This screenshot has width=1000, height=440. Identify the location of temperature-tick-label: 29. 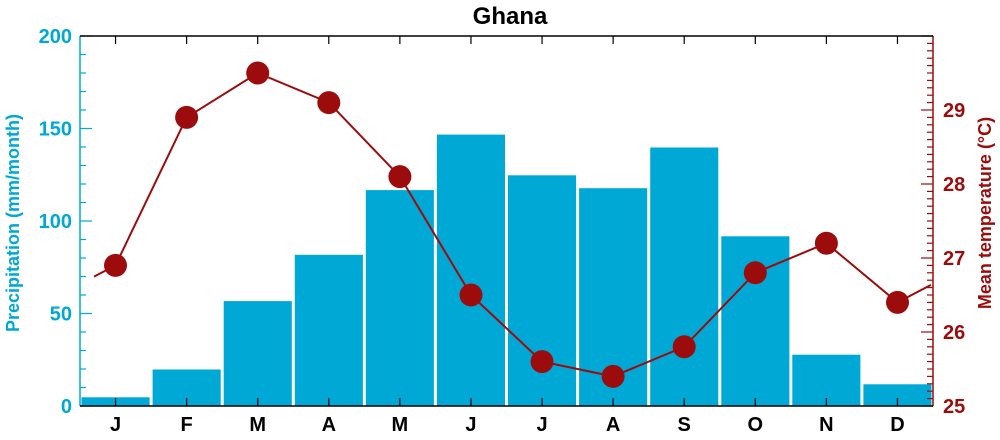
(954, 111).